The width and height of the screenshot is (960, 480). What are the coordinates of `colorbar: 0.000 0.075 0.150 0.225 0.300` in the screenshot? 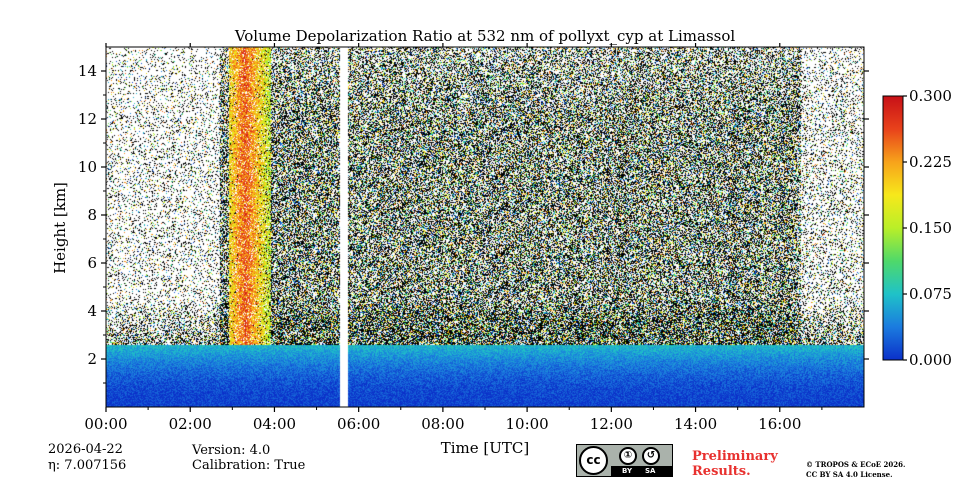 It's located at (917, 228).